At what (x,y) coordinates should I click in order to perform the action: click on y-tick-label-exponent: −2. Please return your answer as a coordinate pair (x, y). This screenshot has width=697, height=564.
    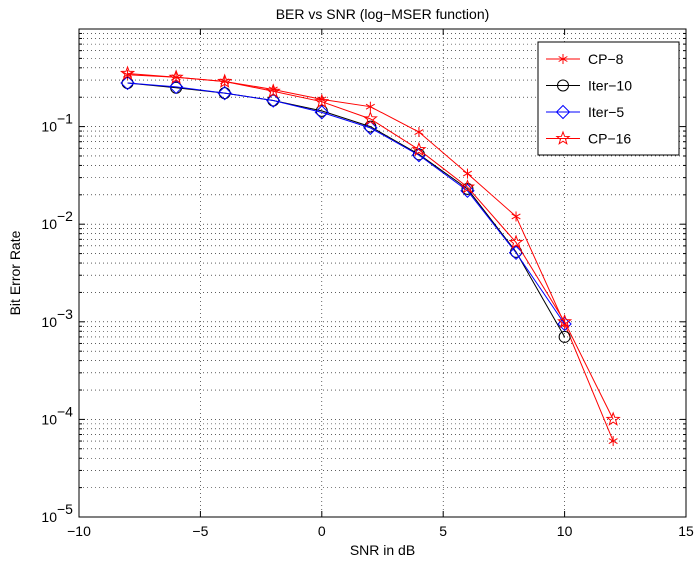
    Looking at the image, I should click on (65, 216).